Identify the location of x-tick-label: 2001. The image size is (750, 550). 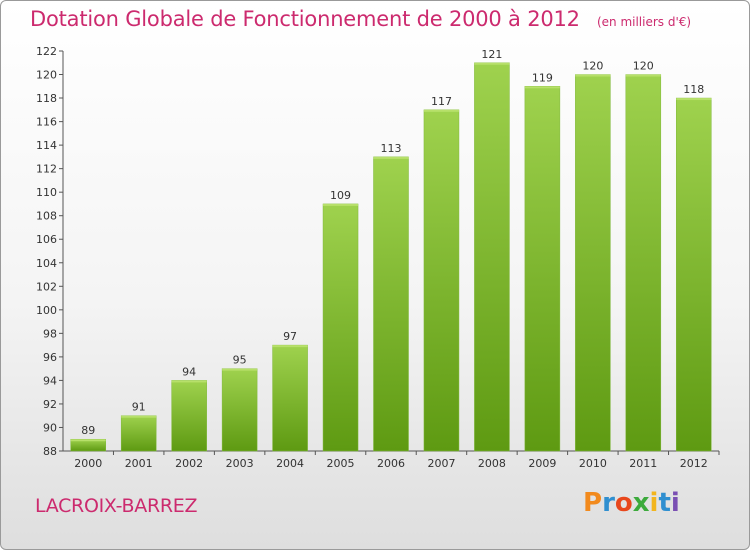
(139, 463).